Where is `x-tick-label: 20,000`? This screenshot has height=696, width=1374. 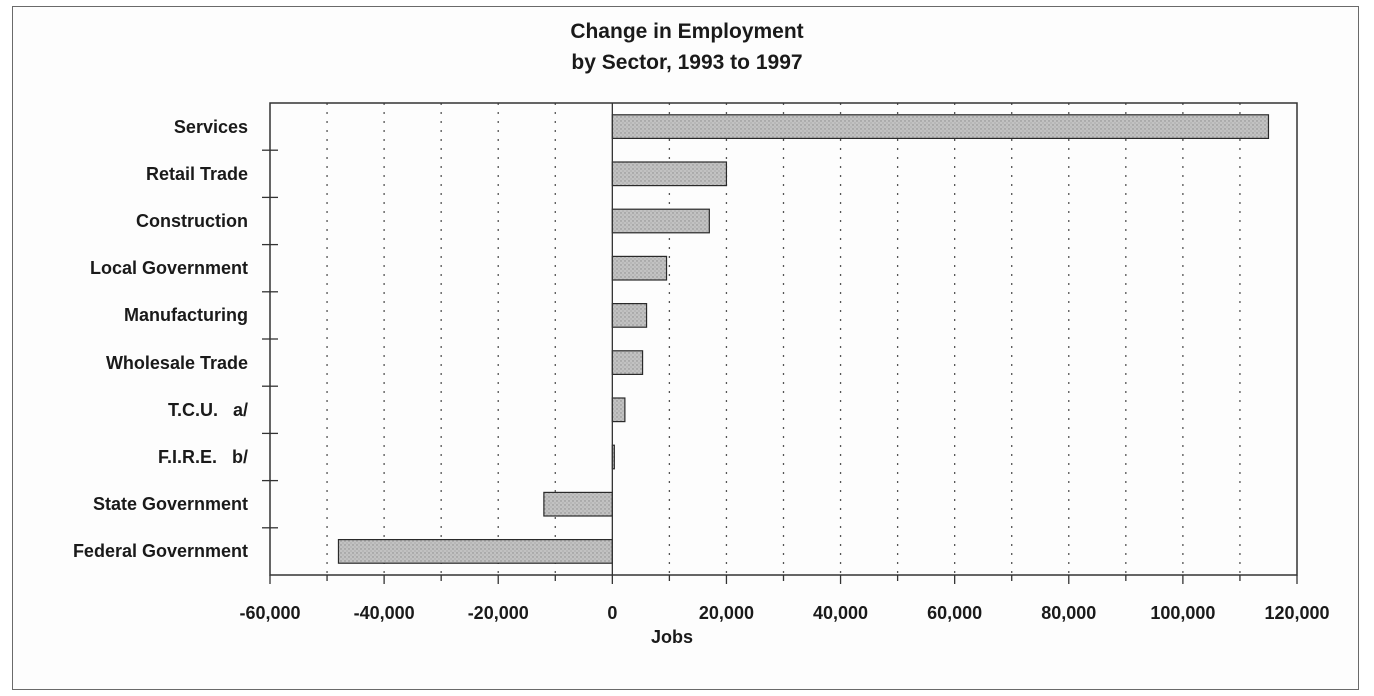 x-tick-label: 20,000 is located at coordinates (726, 613).